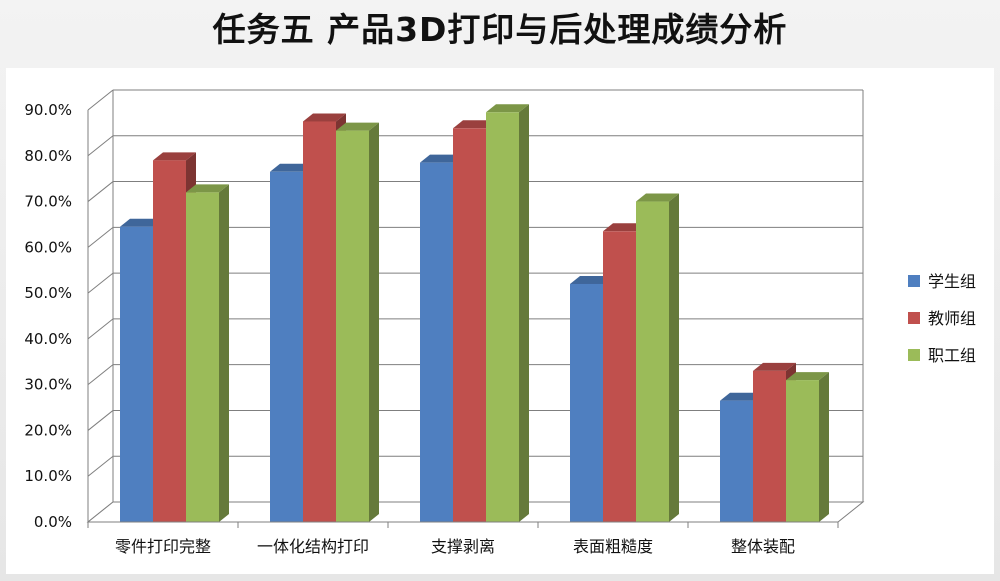  I want to click on page-title: 任务五 产品3D打印与后处理成绩分析, so click(500, 29).